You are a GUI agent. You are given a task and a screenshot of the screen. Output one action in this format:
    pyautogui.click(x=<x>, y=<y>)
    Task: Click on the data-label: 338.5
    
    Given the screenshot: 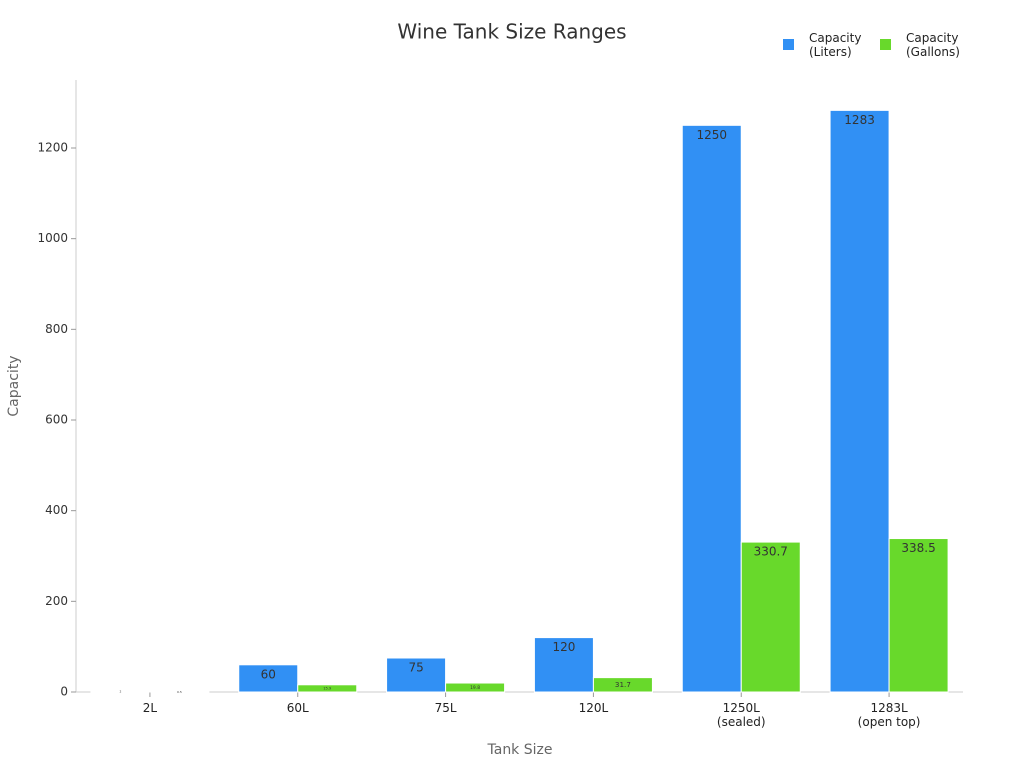 What is the action you would take?
    pyautogui.click(x=918, y=548)
    